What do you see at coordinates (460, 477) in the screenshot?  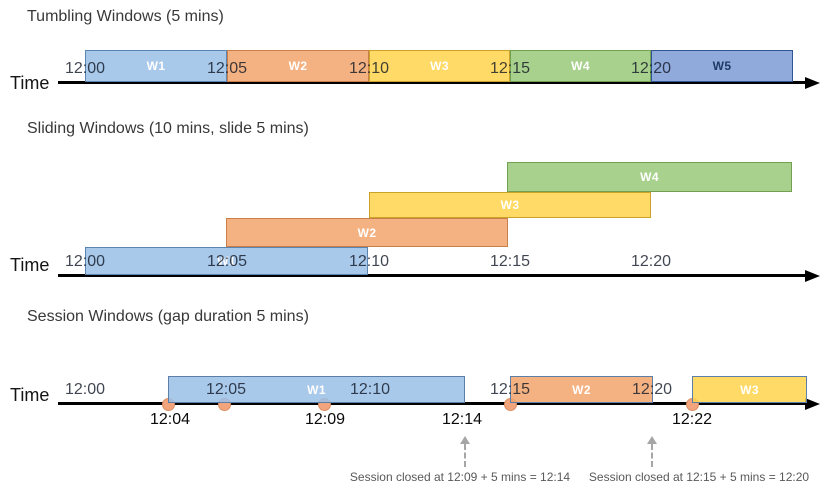 I see `session-close-note: Session closed at 12:09 + 5 mins = 12:14` at bounding box center [460, 477].